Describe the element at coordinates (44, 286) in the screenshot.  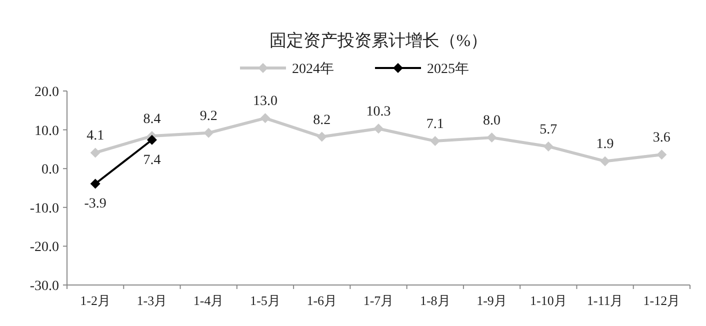
I see `y-tick-label: -30.0` at that location.